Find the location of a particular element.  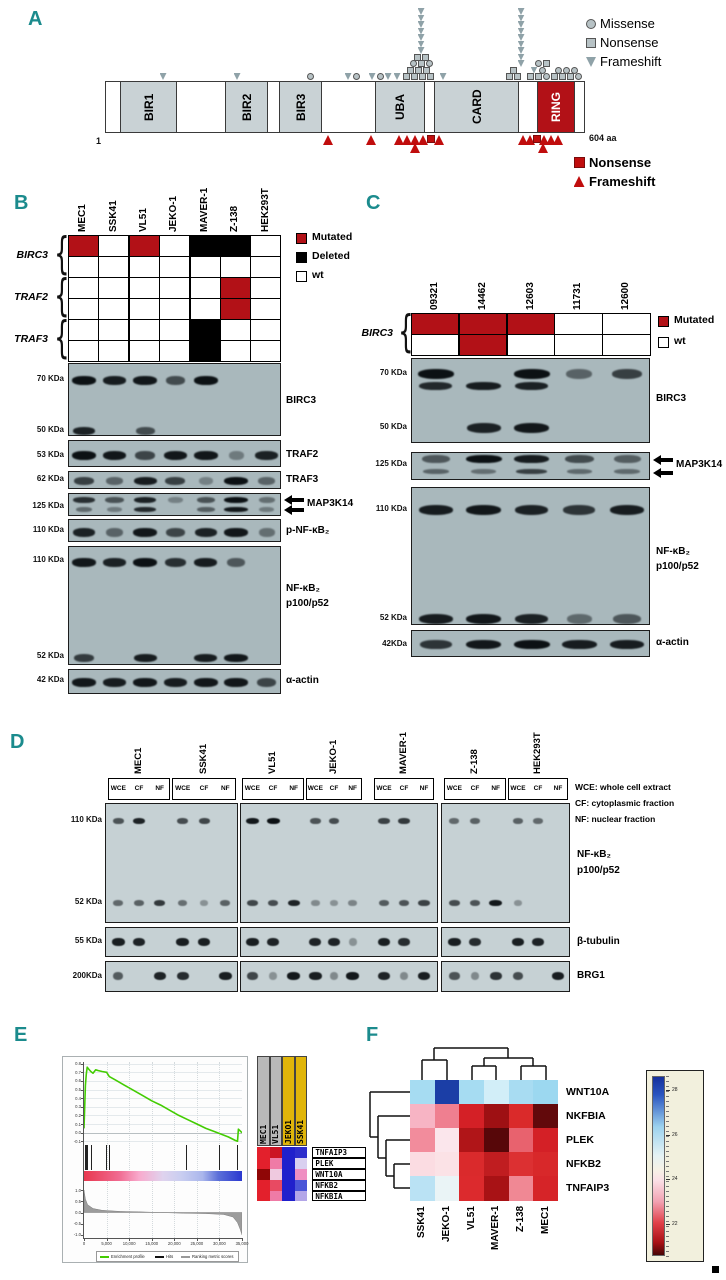

axis-tick-label: 5,000 is located at coordinates (106, 1243).